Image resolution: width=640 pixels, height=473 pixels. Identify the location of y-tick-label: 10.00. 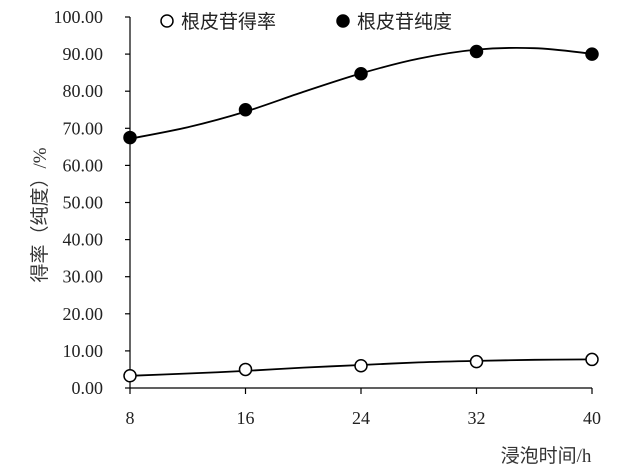
(83, 351).